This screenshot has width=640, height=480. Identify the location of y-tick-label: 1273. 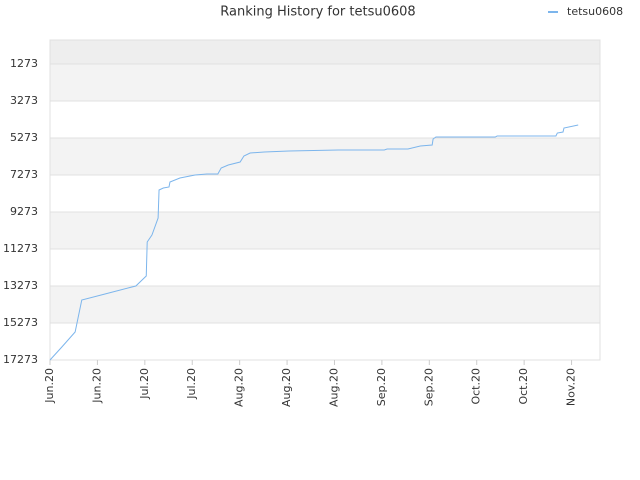
(24, 63).